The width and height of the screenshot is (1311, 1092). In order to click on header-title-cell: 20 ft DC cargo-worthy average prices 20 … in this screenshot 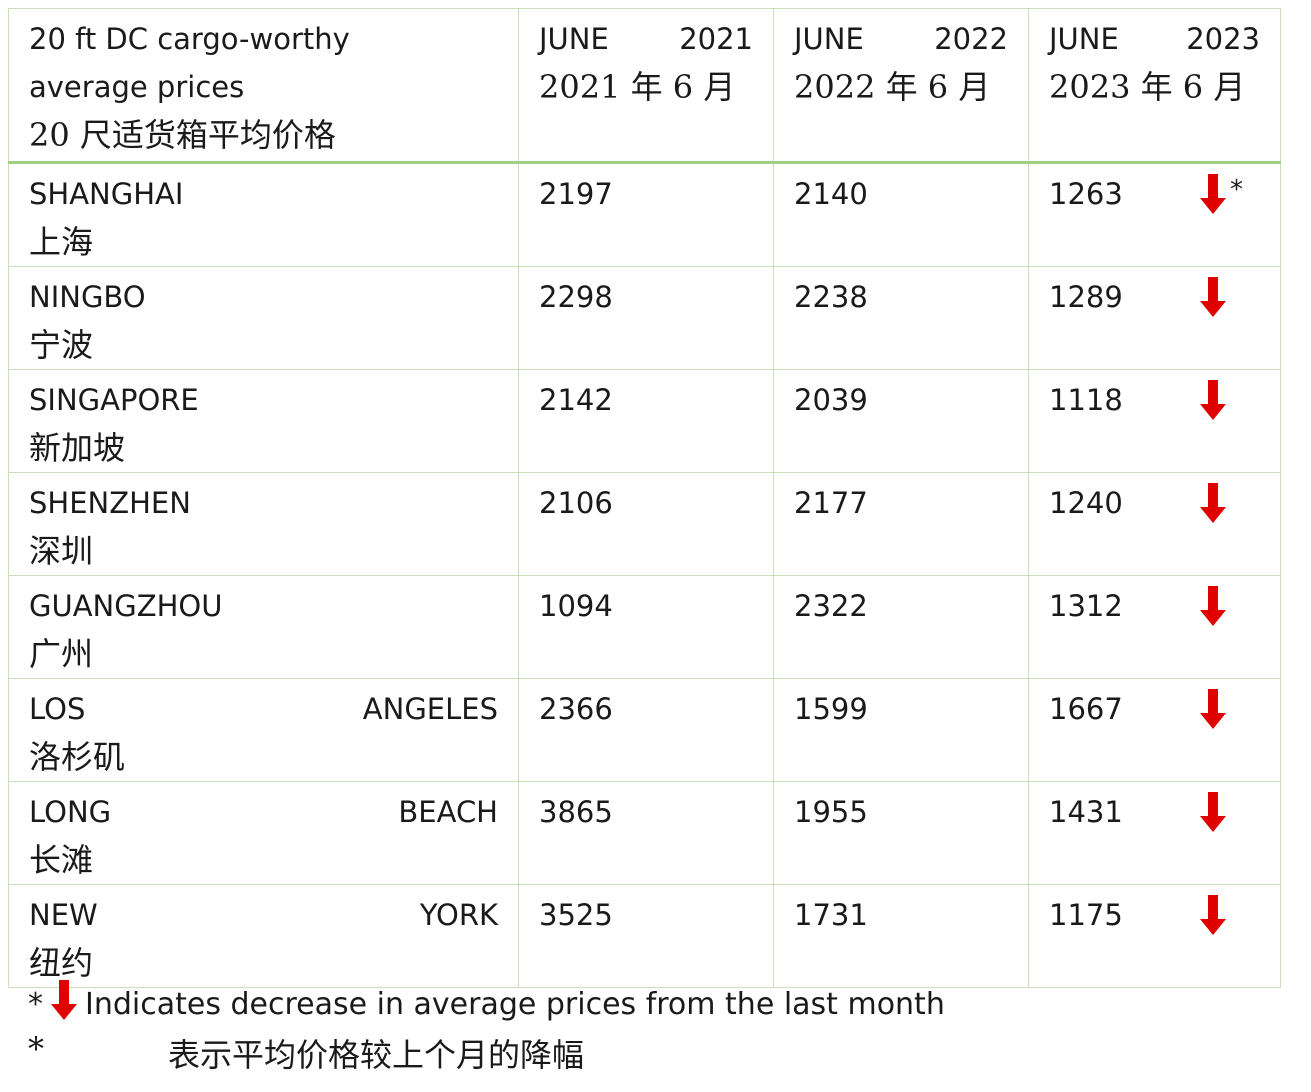, I will do `click(263, 86)`.